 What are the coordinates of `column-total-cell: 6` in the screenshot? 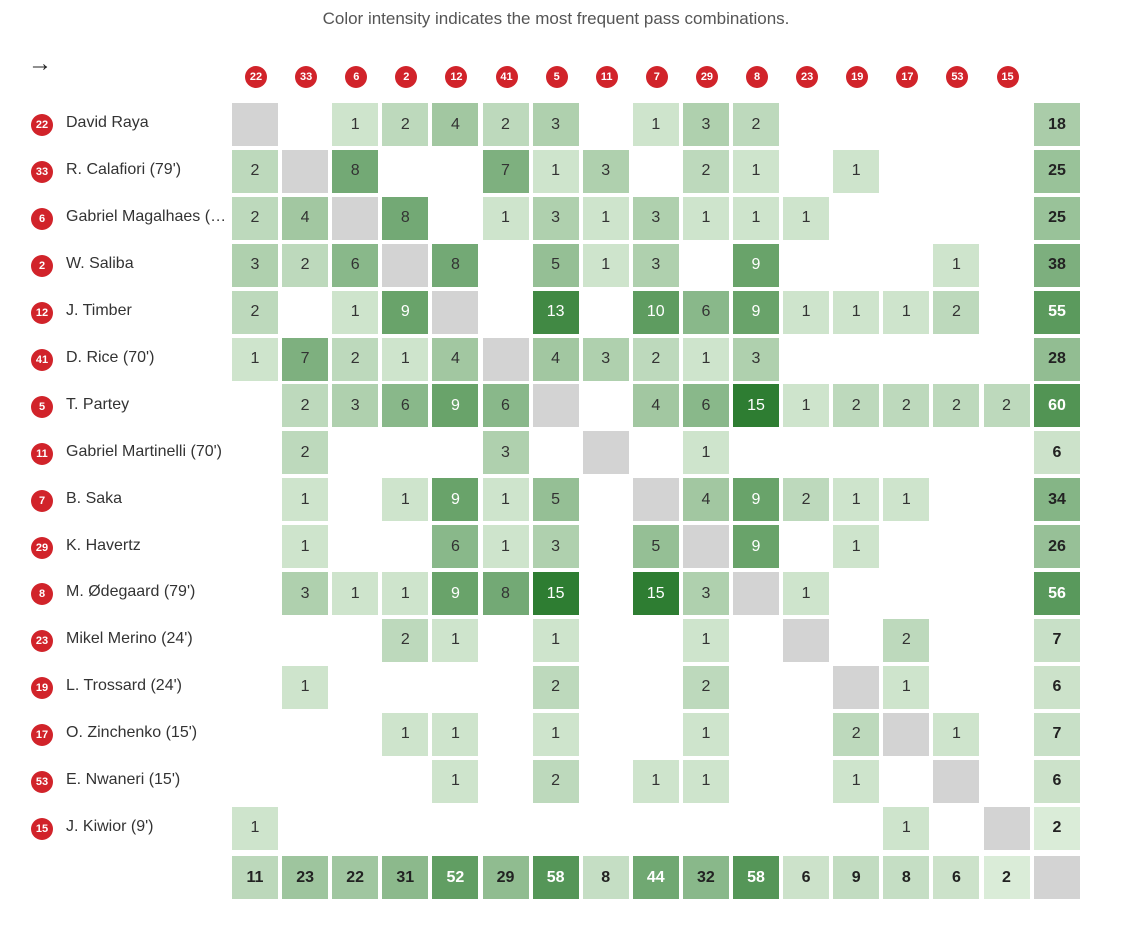 It's located at (956, 878).